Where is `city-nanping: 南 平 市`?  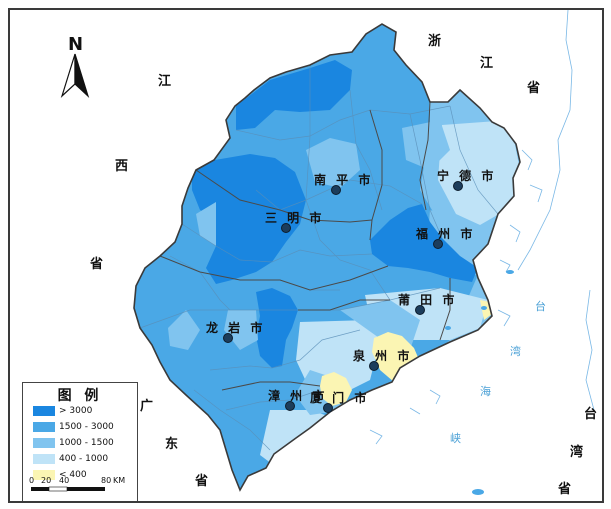 city-nanping: 南 平 市 is located at coordinates (343, 183).